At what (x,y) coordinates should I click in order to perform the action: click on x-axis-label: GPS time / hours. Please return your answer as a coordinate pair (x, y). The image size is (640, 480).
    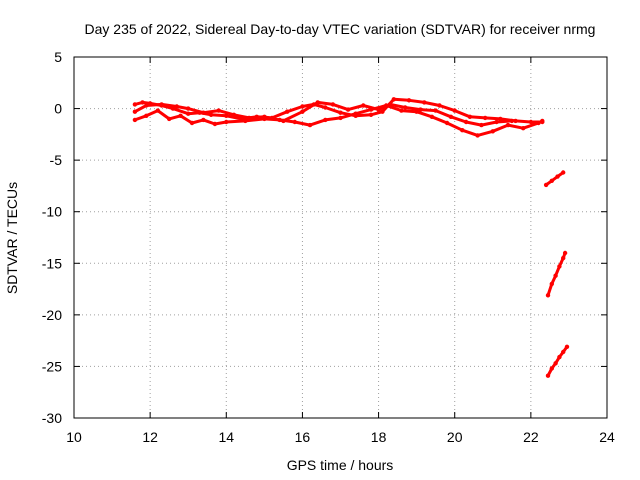
    Looking at the image, I should click on (340, 465).